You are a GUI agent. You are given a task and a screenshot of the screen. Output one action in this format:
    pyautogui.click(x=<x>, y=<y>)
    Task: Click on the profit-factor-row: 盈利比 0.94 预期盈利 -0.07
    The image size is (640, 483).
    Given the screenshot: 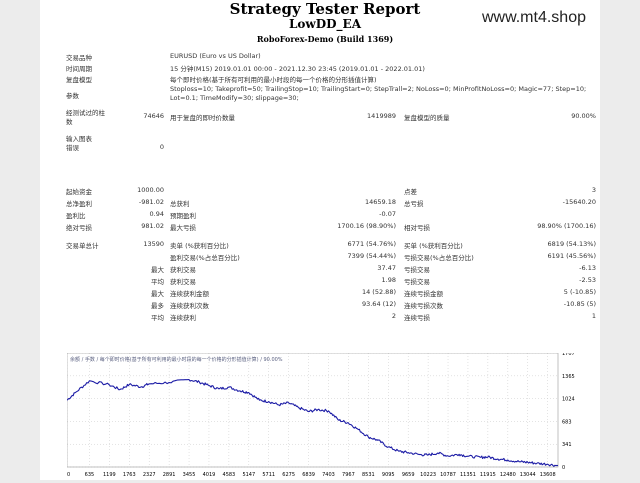 What is the action you would take?
    pyautogui.click(x=331, y=216)
    